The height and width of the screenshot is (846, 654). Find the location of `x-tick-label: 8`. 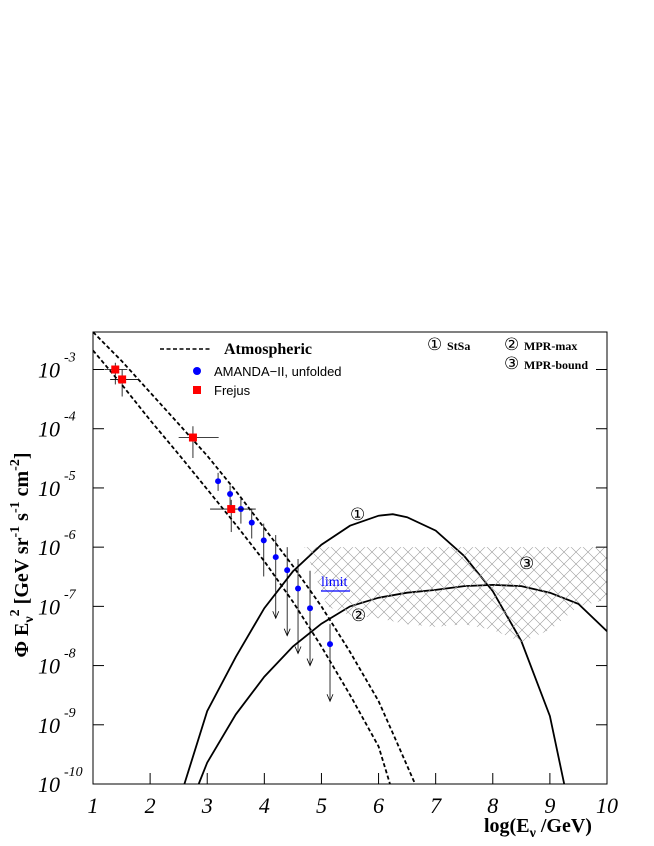

x-tick-label: 8 is located at coordinates (492, 805).